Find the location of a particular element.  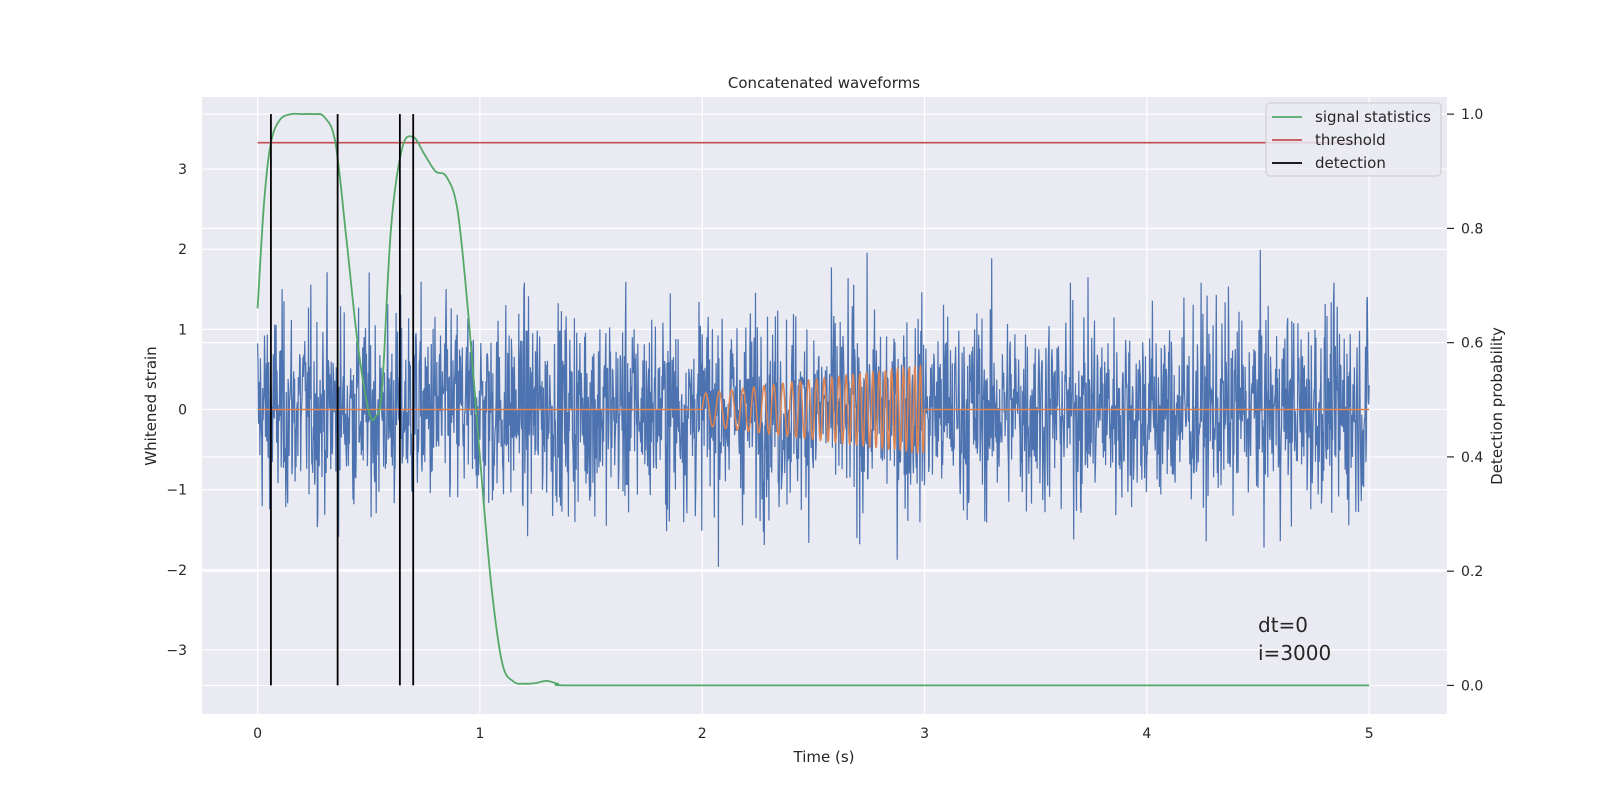

chart-title: Concatenated waveforms is located at coordinates (824, 83).